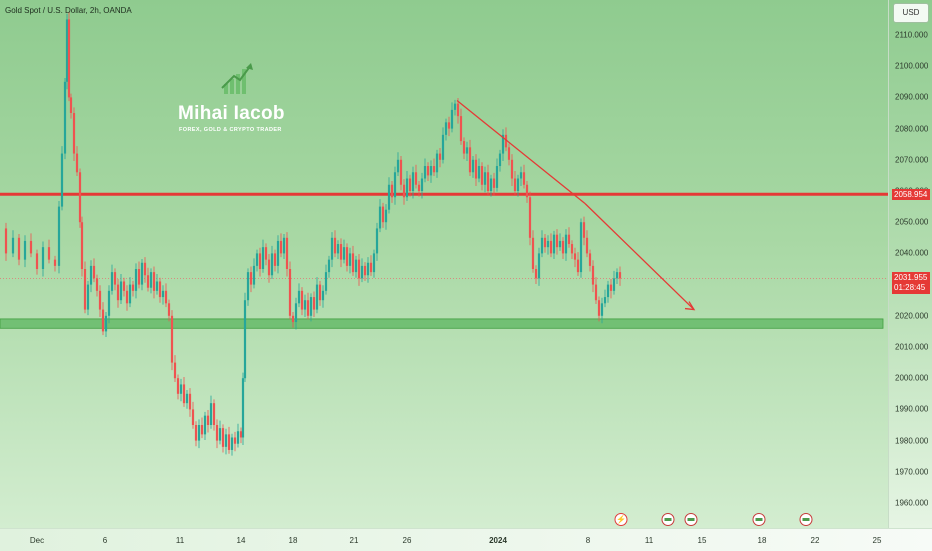 The image size is (932, 551). I want to click on lightning-icon: ⚡, so click(621, 519).